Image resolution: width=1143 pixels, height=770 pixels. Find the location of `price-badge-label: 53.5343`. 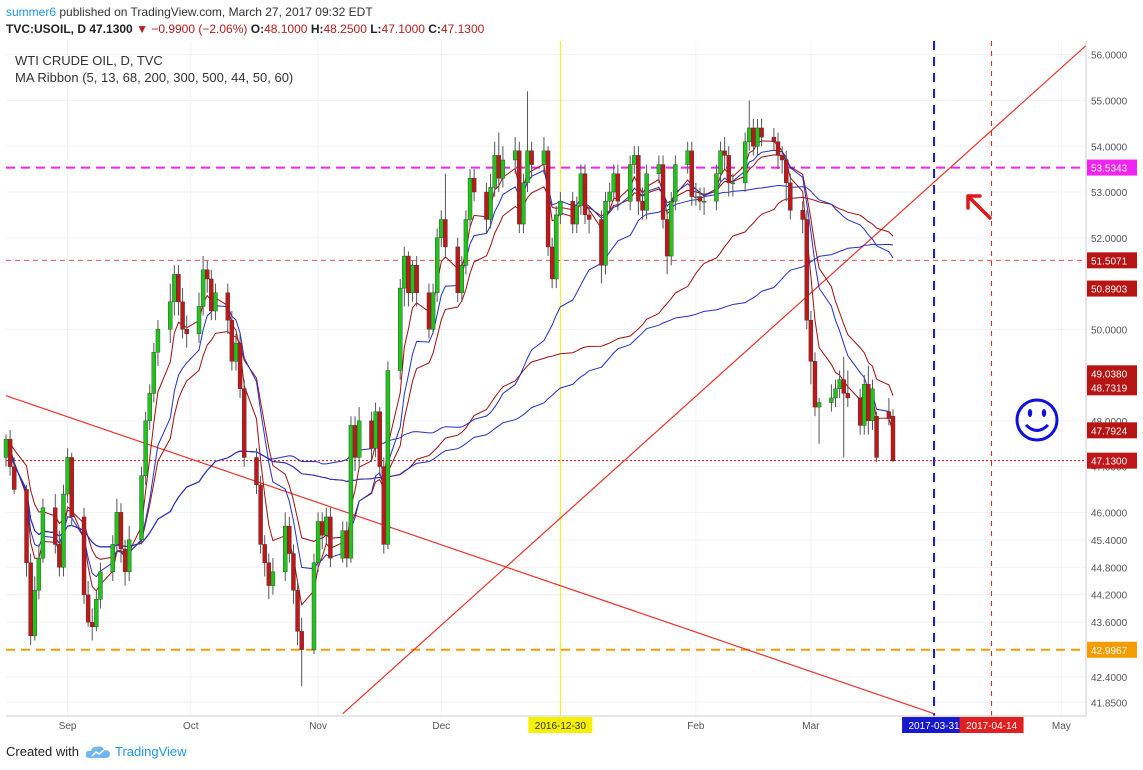

price-badge-label: 53.5343 is located at coordinates (1109, 169).